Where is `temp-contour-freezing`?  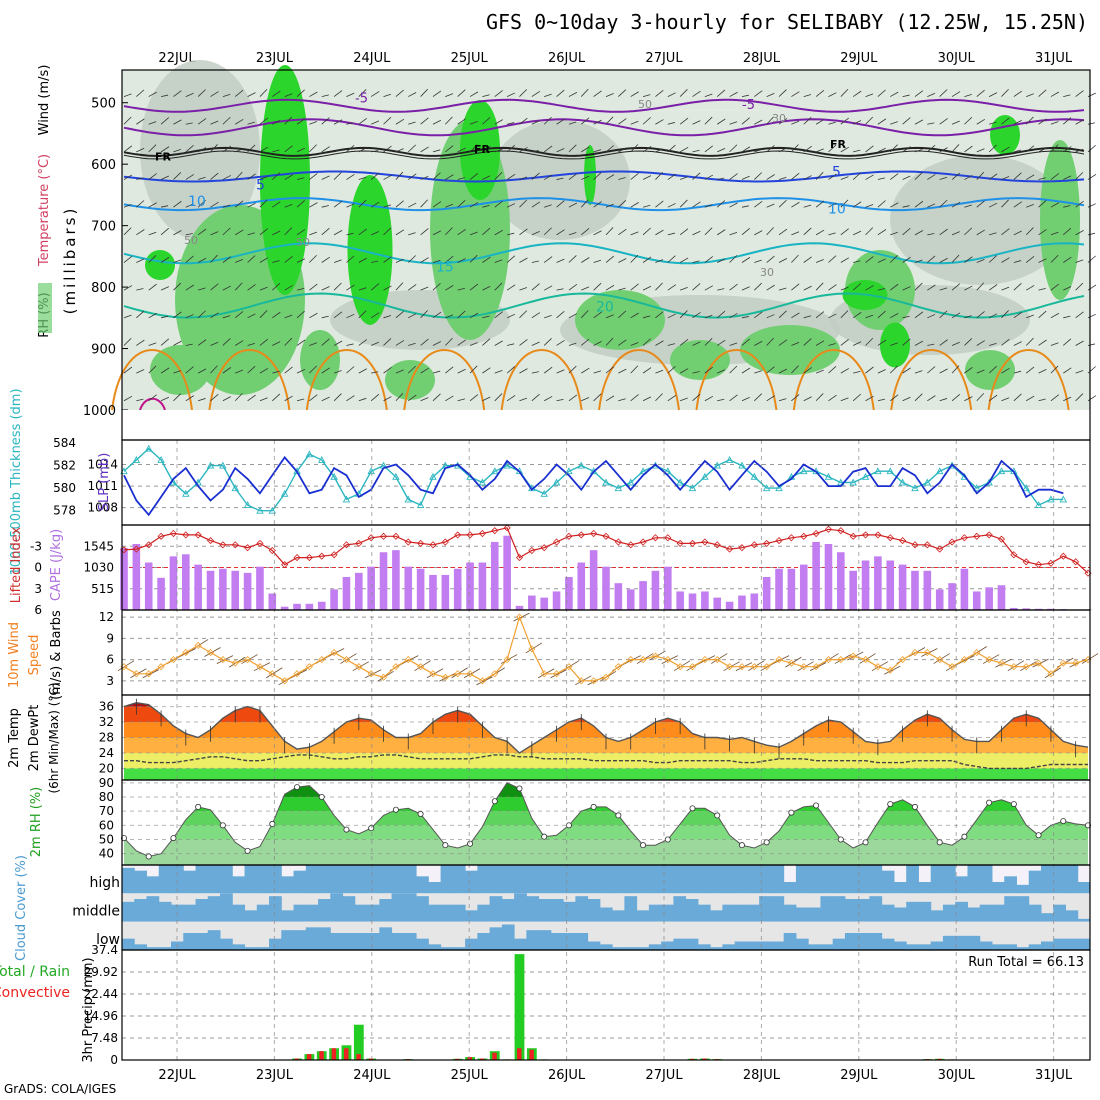
temp-contour-freezing is located at coordinates (604, 151).